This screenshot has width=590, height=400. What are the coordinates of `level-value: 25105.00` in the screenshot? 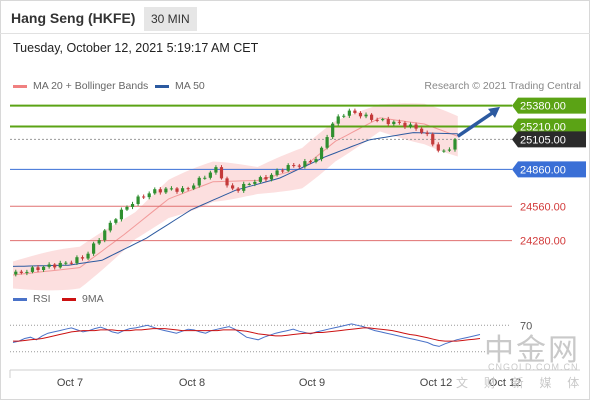 It's located at (543, 140).